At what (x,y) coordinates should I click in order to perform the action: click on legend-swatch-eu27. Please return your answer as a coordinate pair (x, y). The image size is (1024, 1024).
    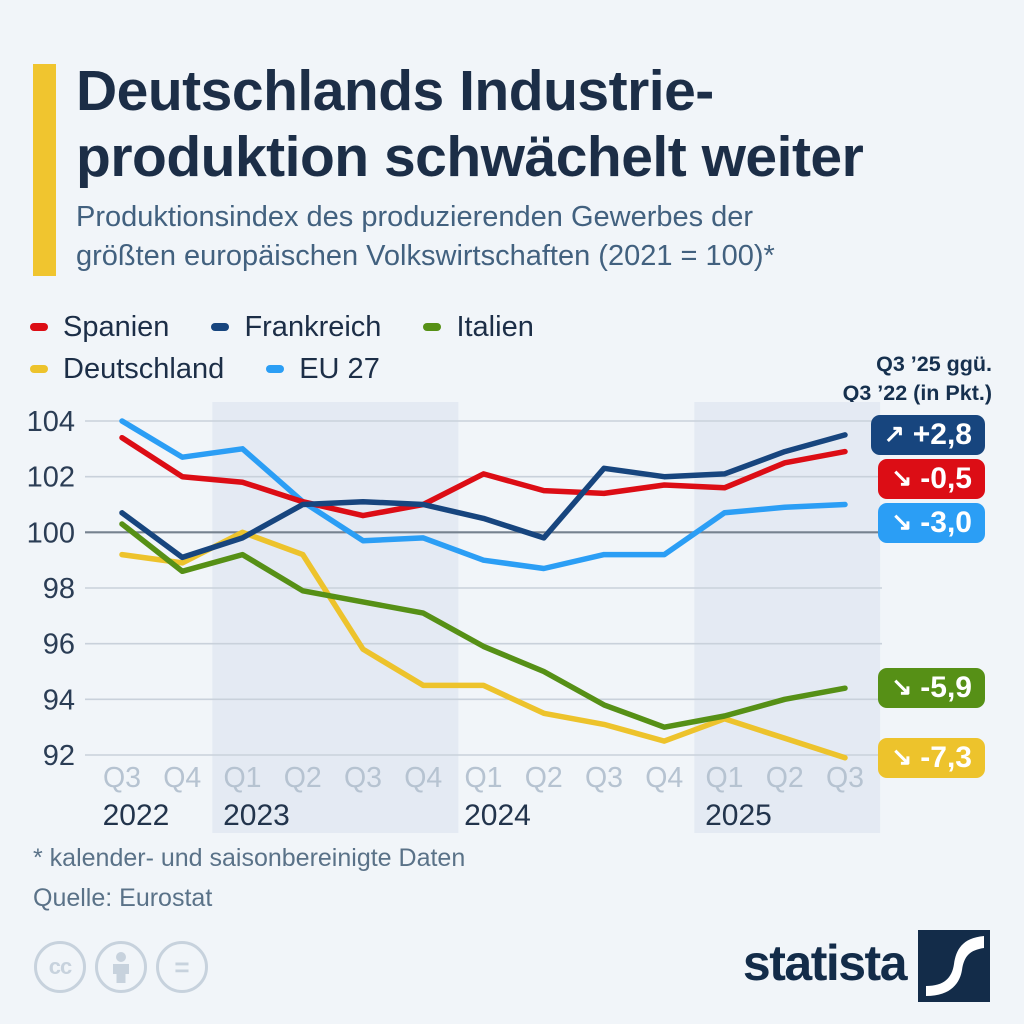
    Looking at the image, I should click on (275, 369).